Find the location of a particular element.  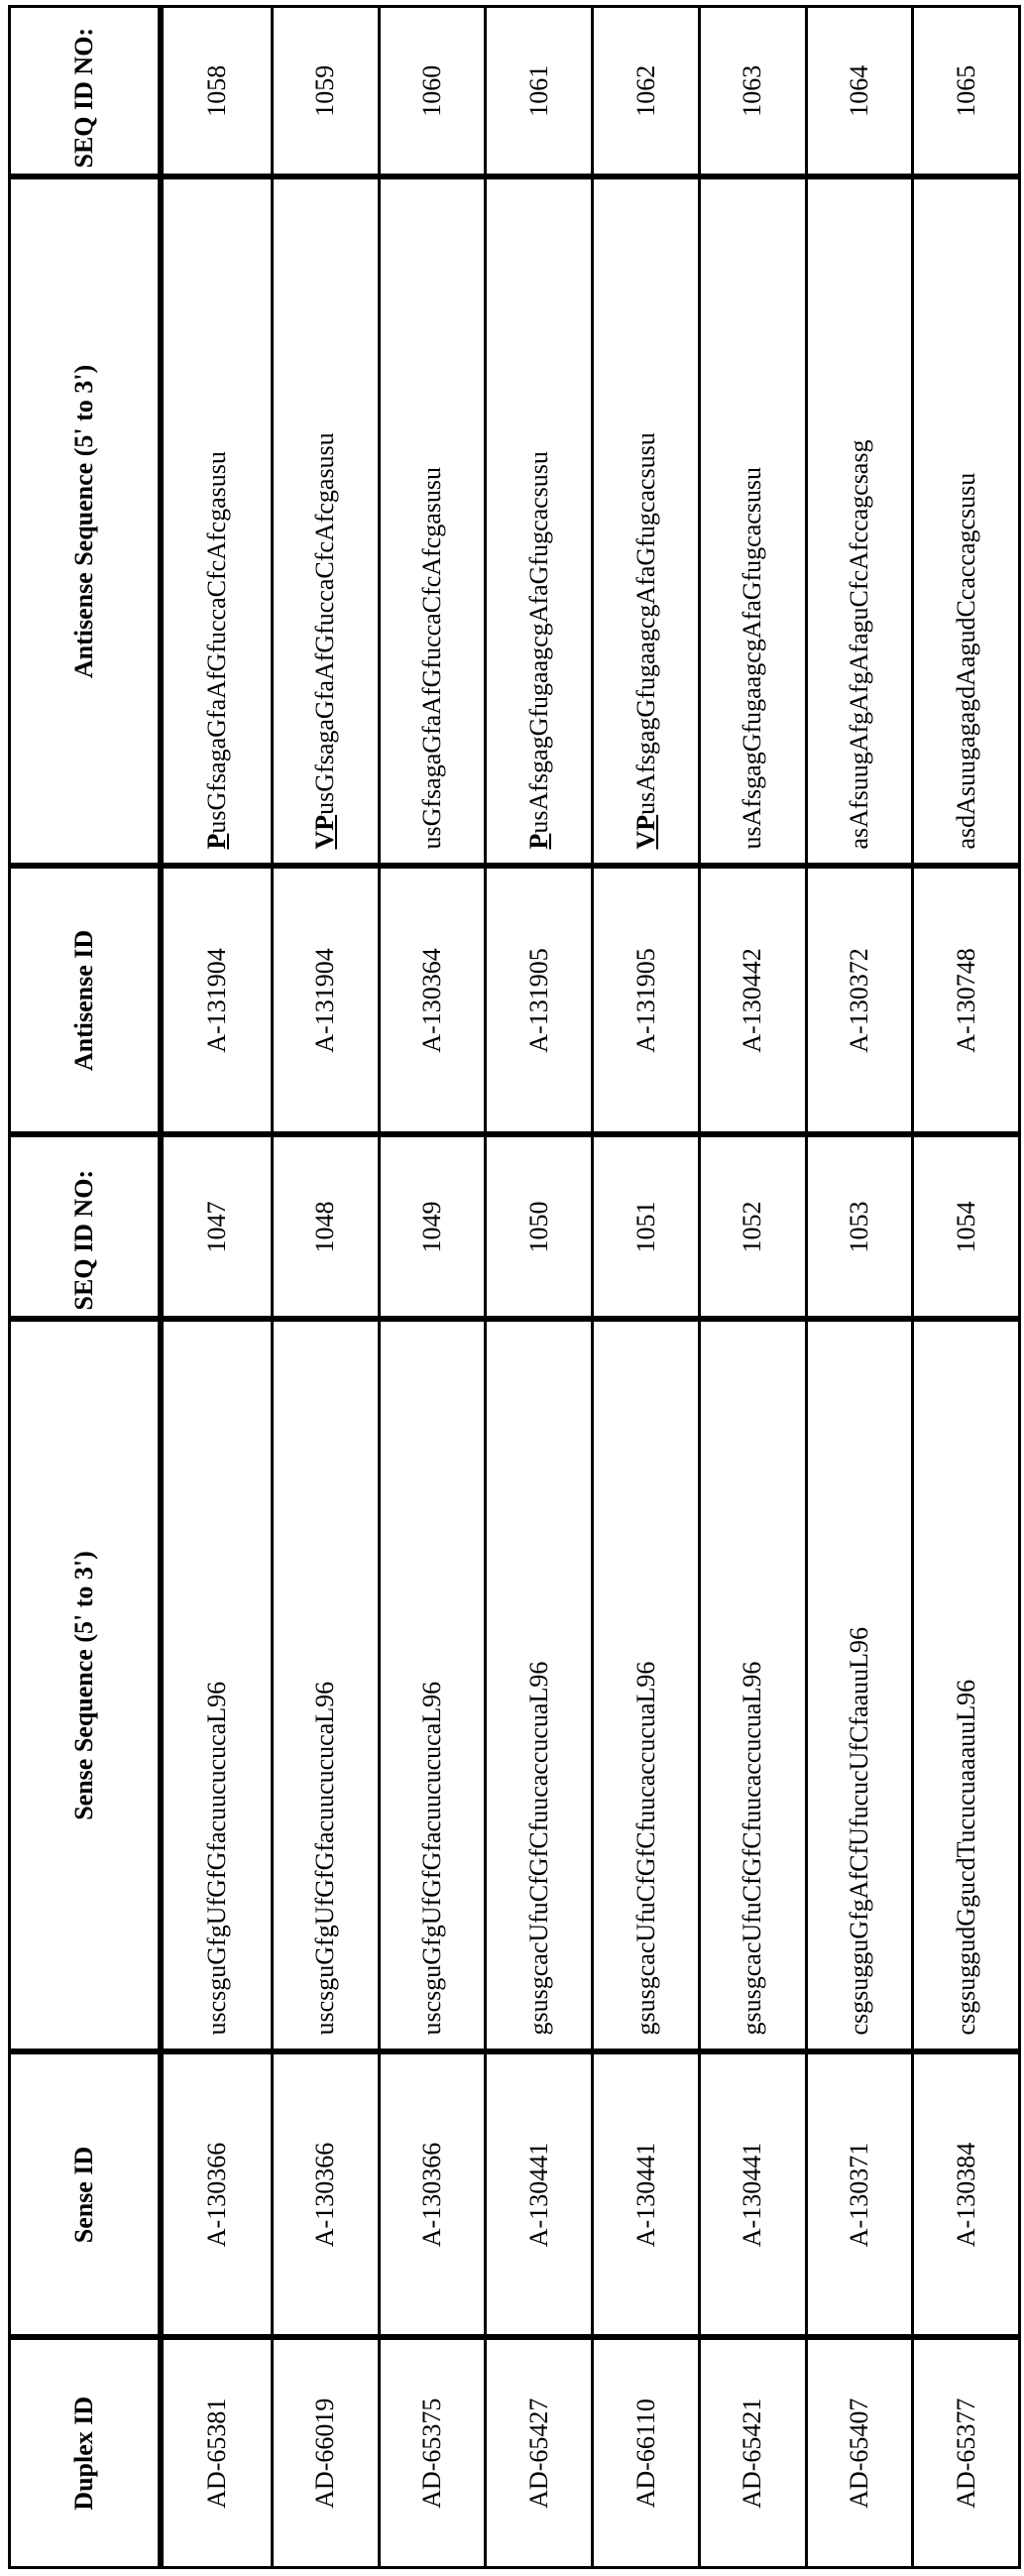

header-duplex-id: Duplex ID is located at coordinates (86, 2453).